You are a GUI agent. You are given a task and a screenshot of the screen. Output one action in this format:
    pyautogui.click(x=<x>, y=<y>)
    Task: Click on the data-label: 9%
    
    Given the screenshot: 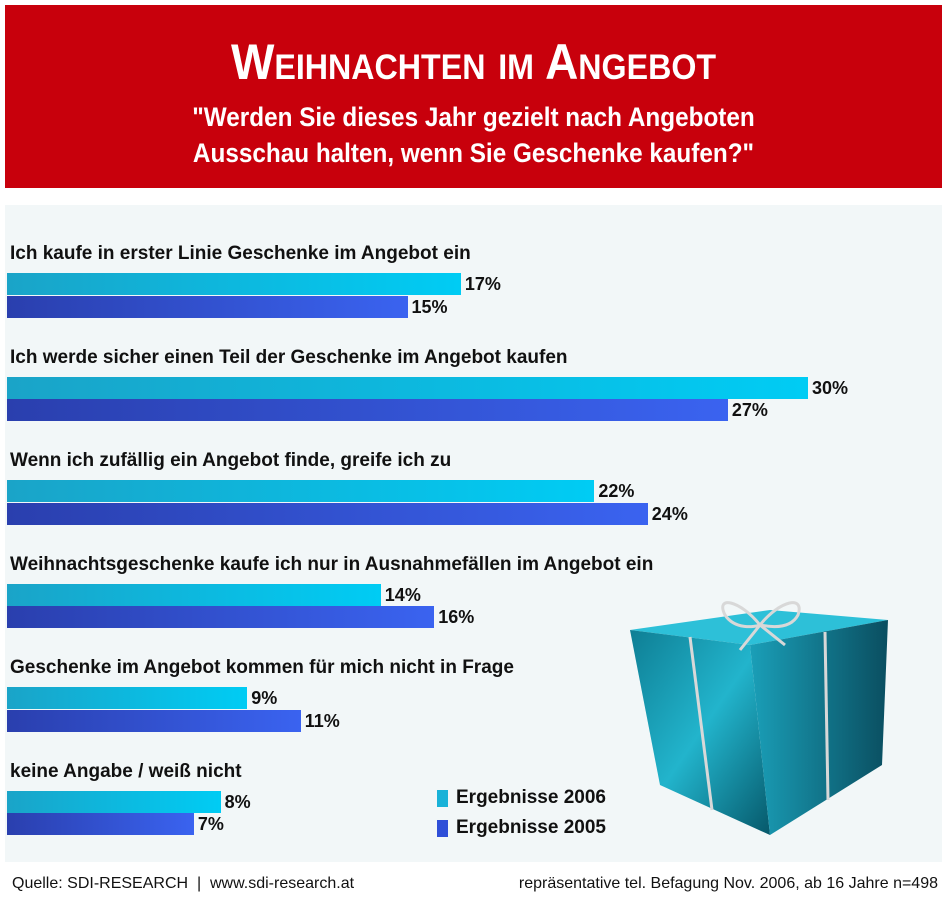 What is the action you would take?
    pyautogui.click(x=264, y=698)
    